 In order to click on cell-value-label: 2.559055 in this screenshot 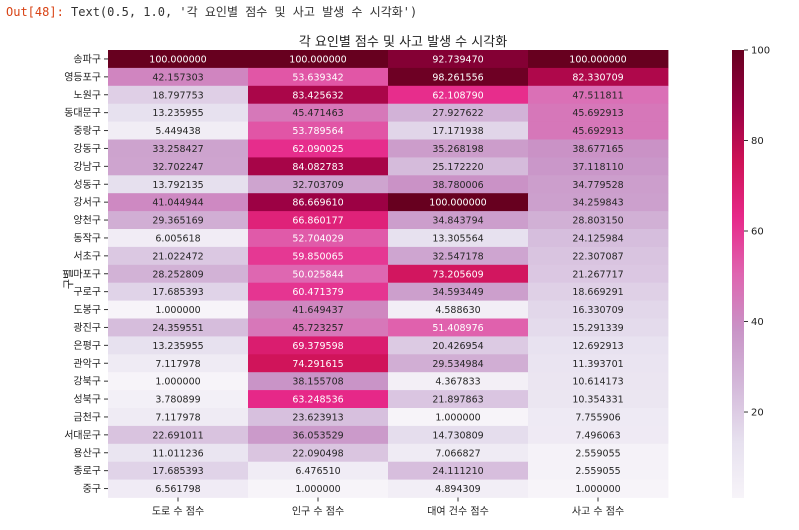, I will do `click(597, 453)`.